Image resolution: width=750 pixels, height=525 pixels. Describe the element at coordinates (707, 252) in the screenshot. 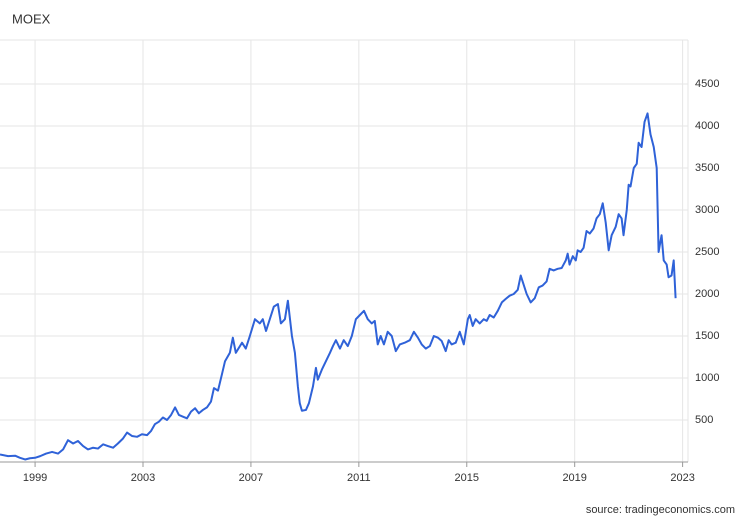

I see `y-tick-label: 2500` at that location.